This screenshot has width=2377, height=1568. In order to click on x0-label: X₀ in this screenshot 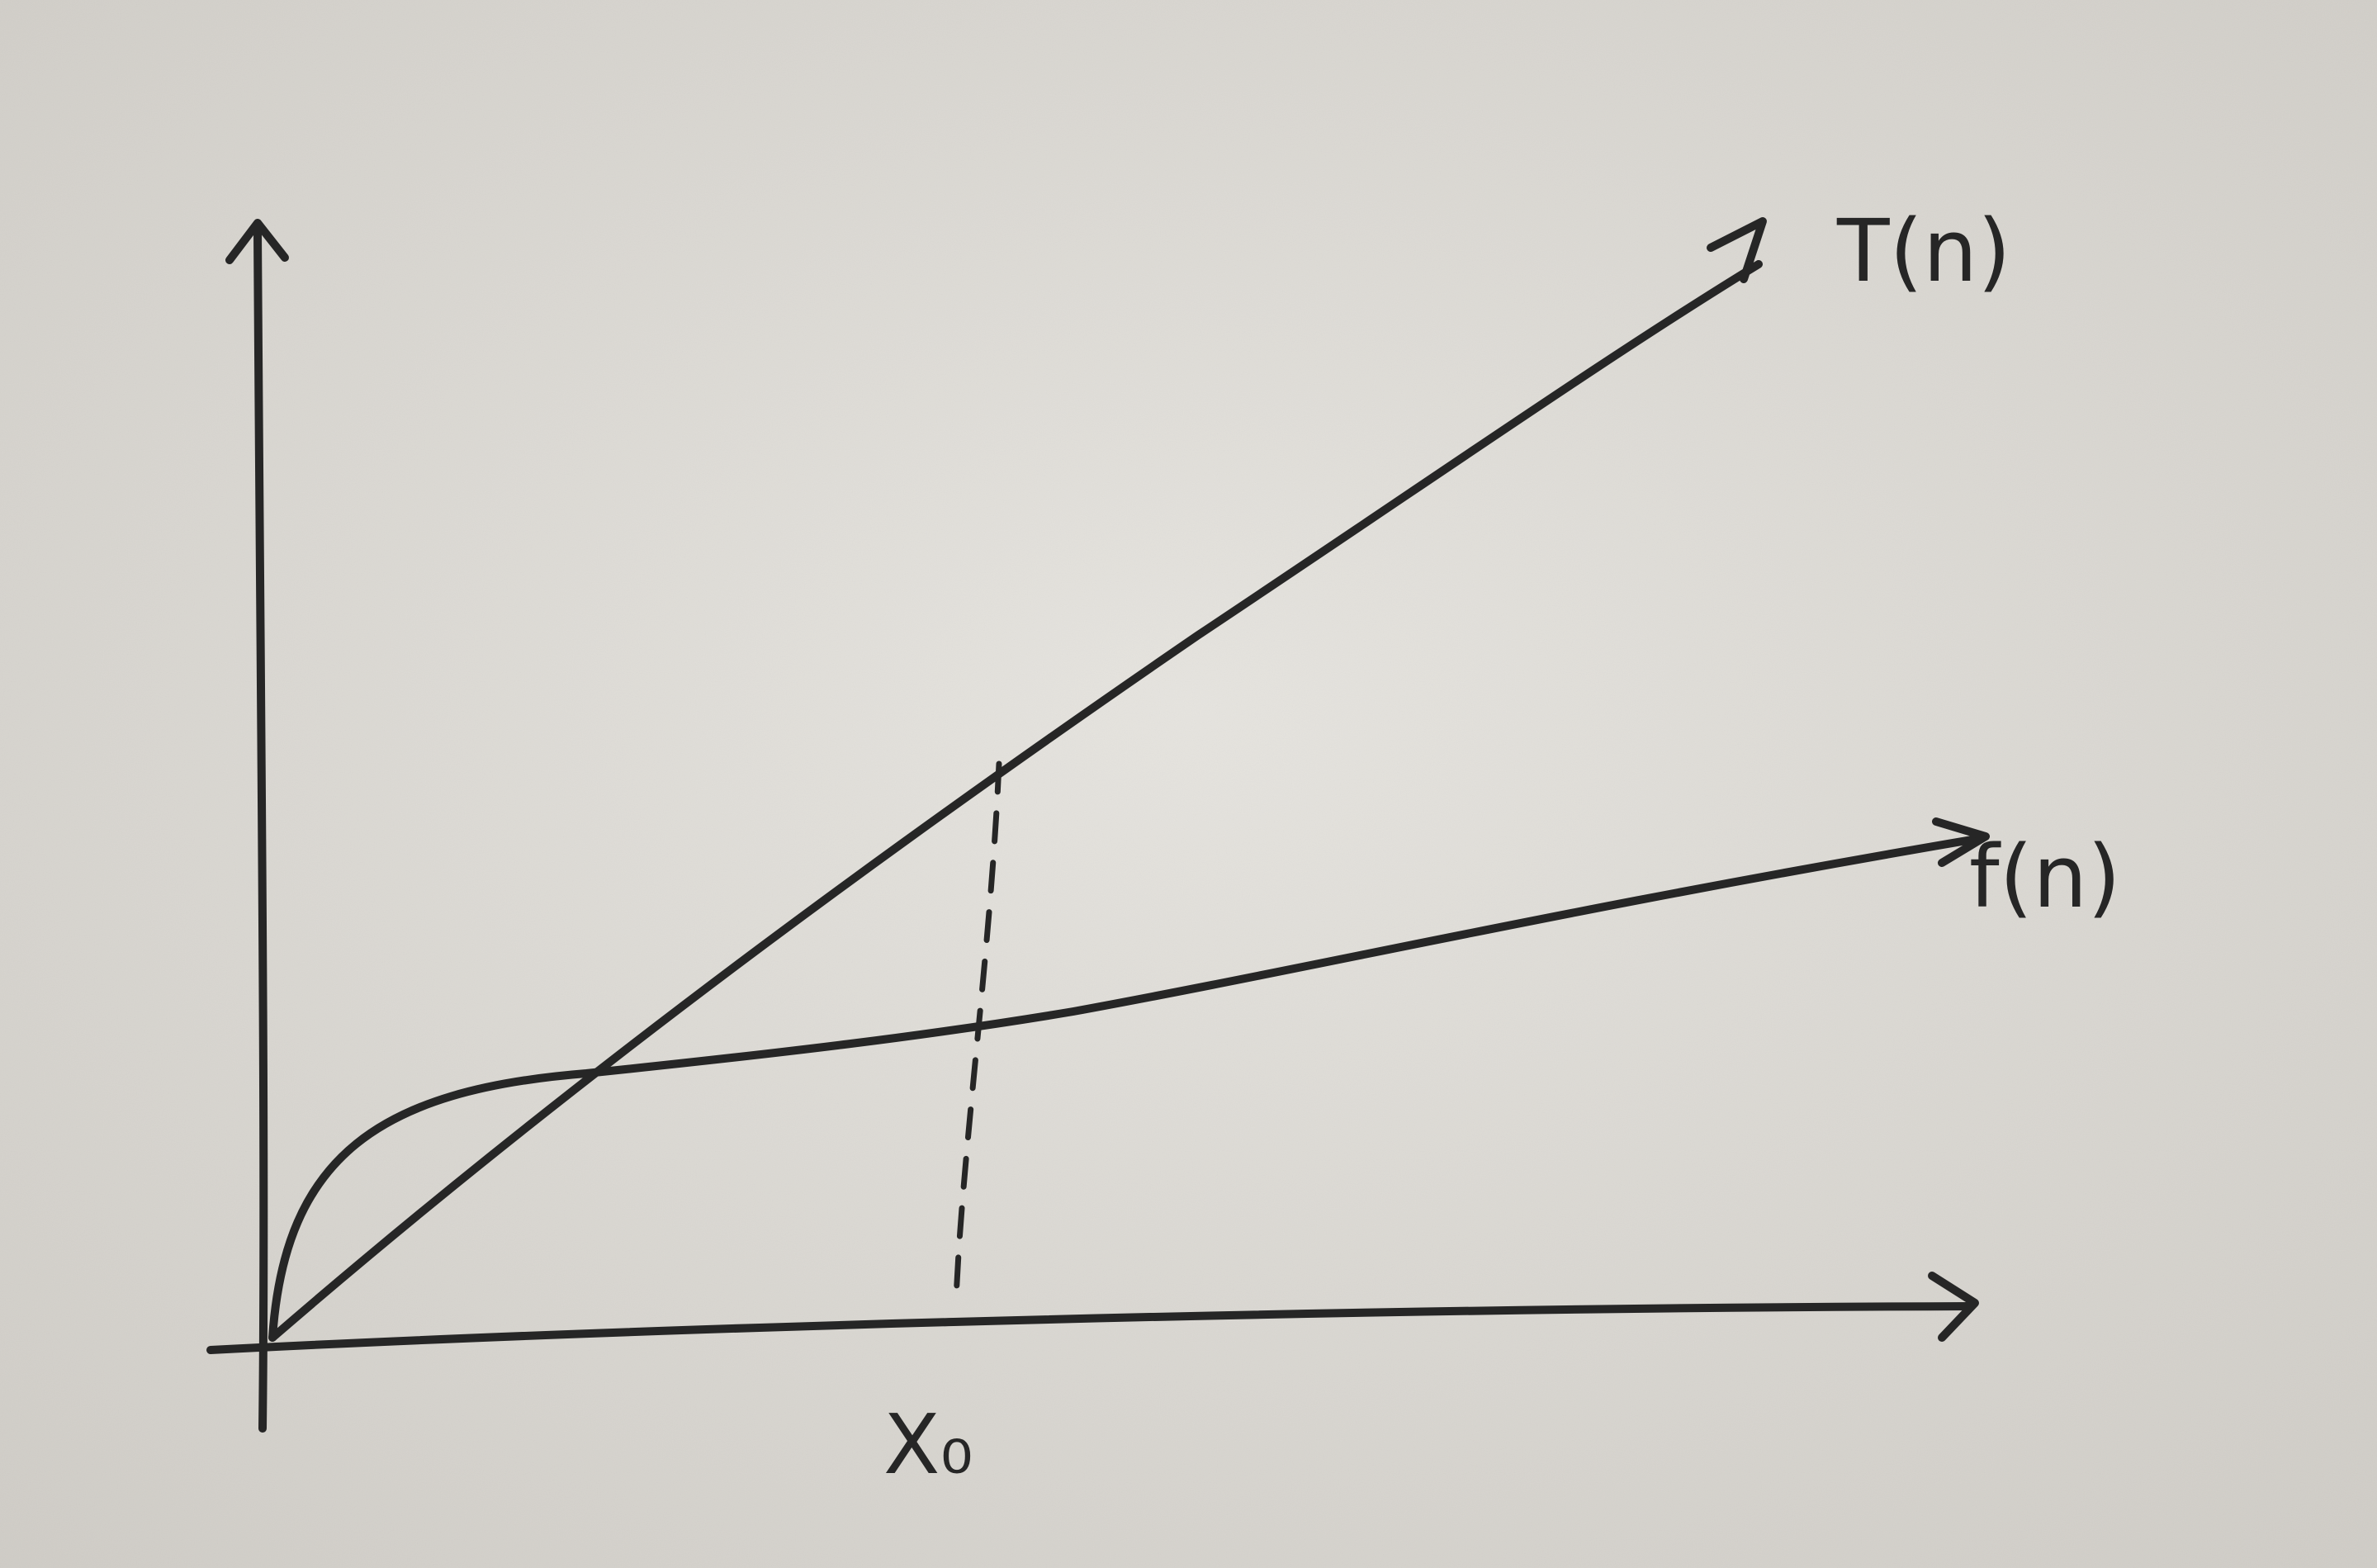, I will do `click(928, 1444)`.